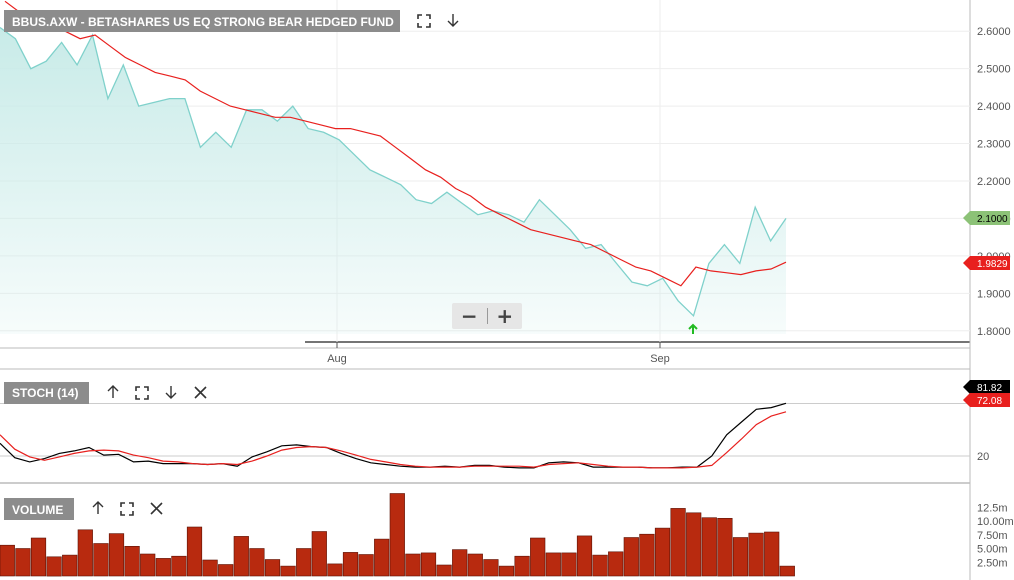  Describe the element at coordinates (994, 145) in the screenshot. I see `price-tick-label: 2.3000` at that location.